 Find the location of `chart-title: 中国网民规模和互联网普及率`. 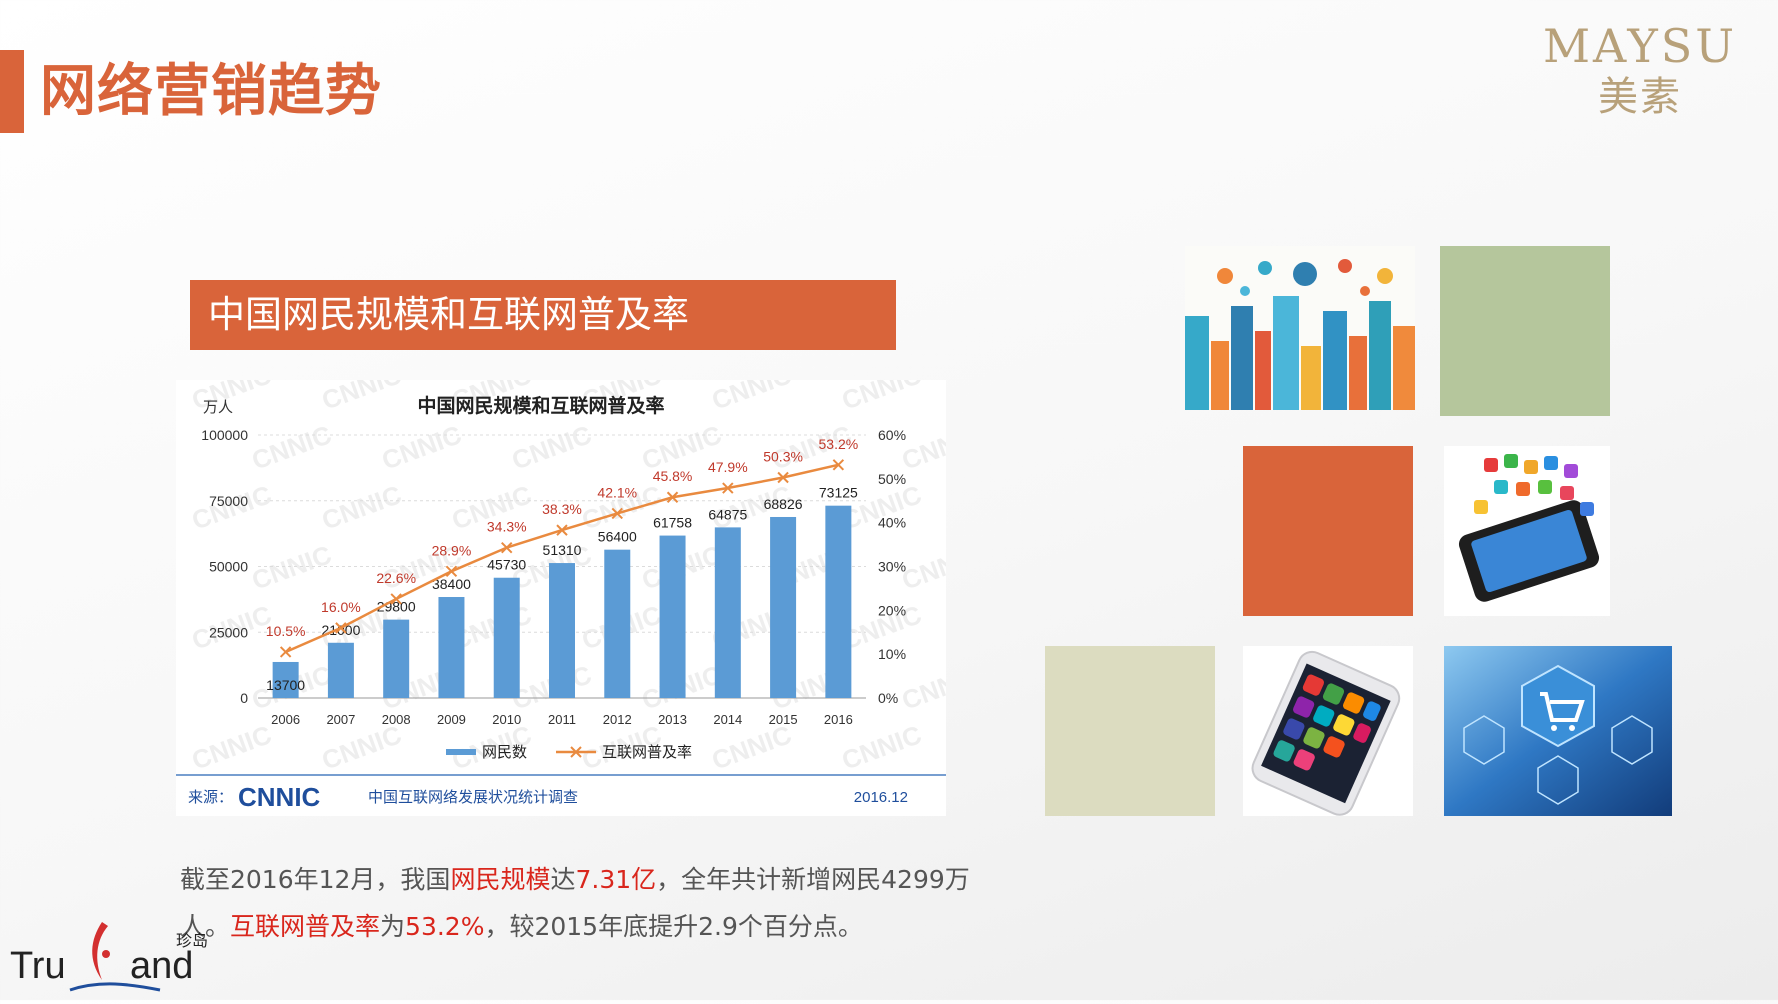

chart-title: 中国网民规模和互联网普及率 is located at coordinates (540, 405).